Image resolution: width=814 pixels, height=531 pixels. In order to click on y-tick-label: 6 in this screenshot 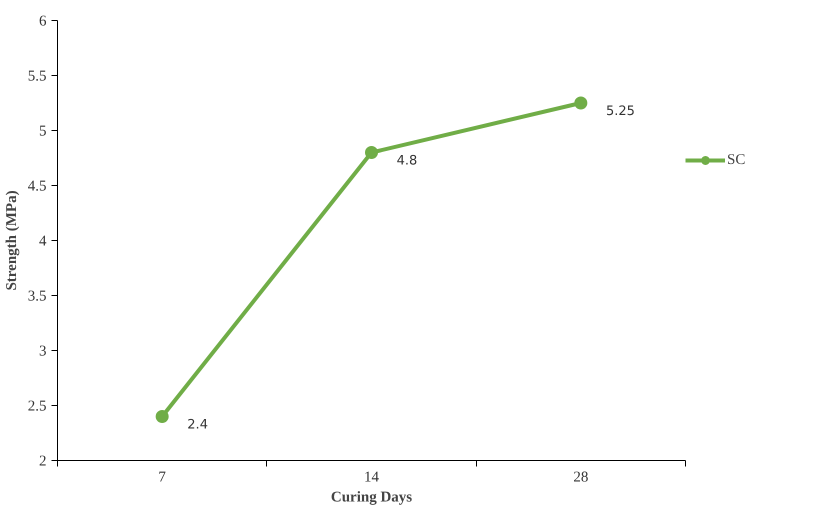, I will do `click(43, 22)`.